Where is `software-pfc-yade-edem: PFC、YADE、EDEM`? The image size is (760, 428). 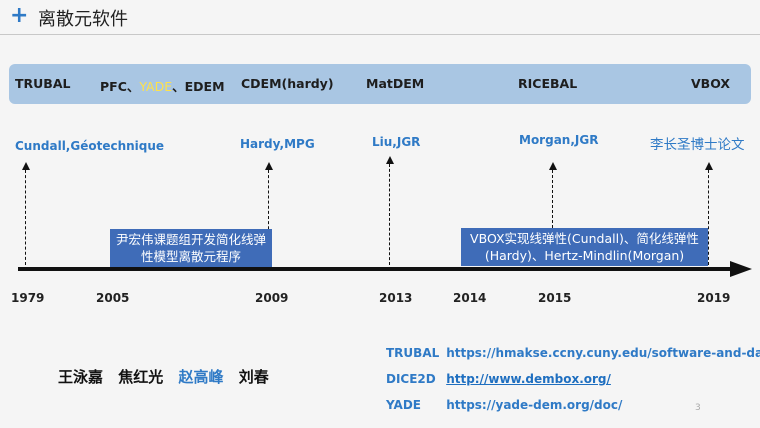 software-pfc-yade-edem: PFC、YADE、EDEM is located at coordinates (162, 85).